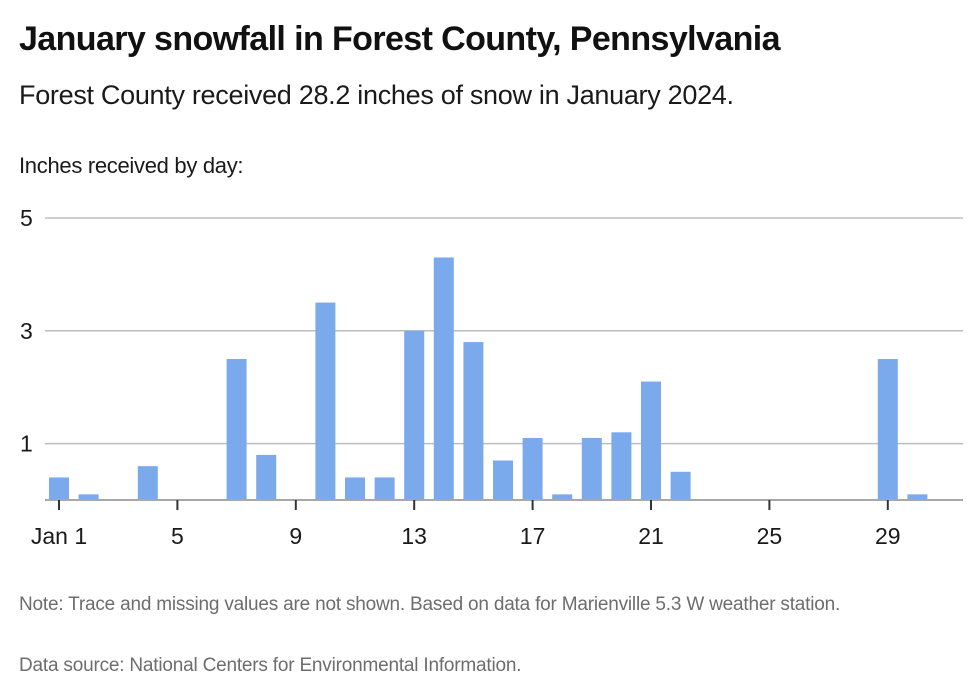 Image resolution: width=980 pixels, height=699 pixels. Describe the element at coordinates (26, 444) in the screenshot. I see `y-tick-label-1: 1` at that location.